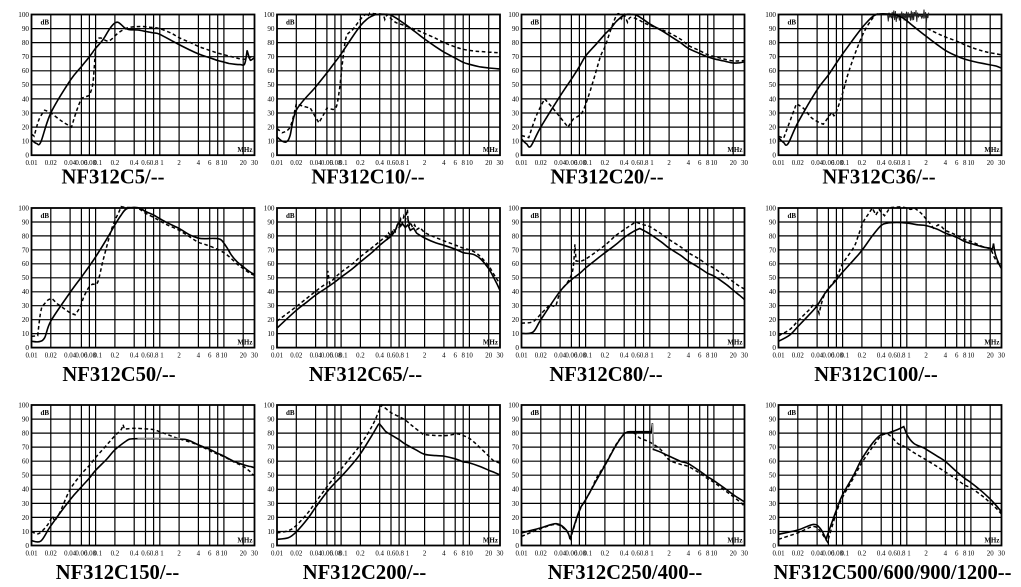 The height and width of the screenshot is (587, 1021). I want to click on svg-text: NF312C5/--, so click(113, 178).